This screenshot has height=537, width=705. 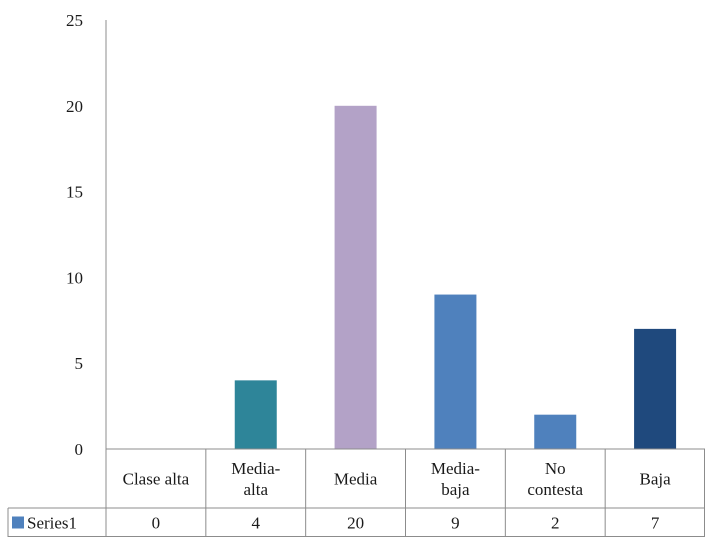 I want to click on legend-key, so click(x=18, y=522).